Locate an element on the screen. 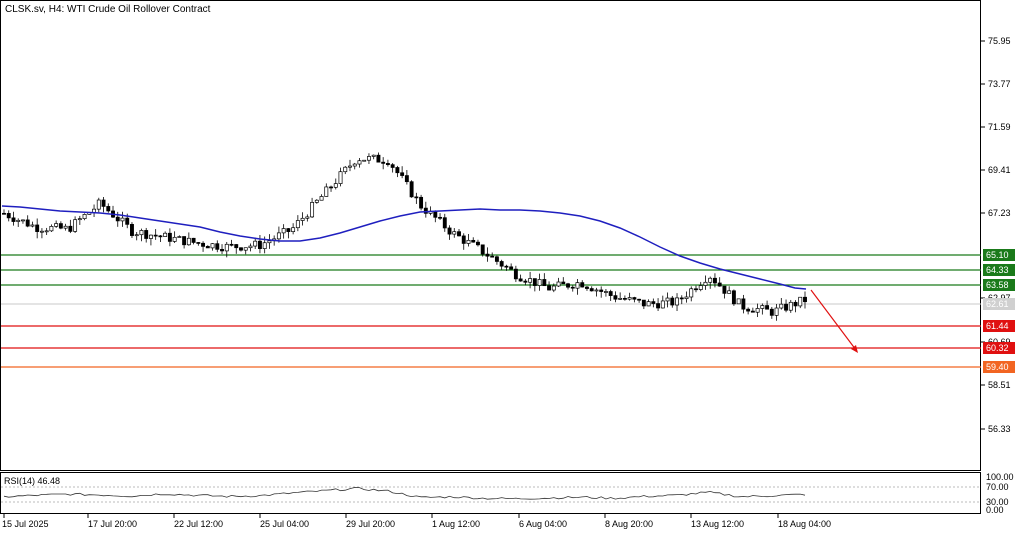 The width and height of the screenshot is (1024, 533). rsi-axis: 100.00 70.00 30.00 0.00 is located at coordinates (1000, 493).